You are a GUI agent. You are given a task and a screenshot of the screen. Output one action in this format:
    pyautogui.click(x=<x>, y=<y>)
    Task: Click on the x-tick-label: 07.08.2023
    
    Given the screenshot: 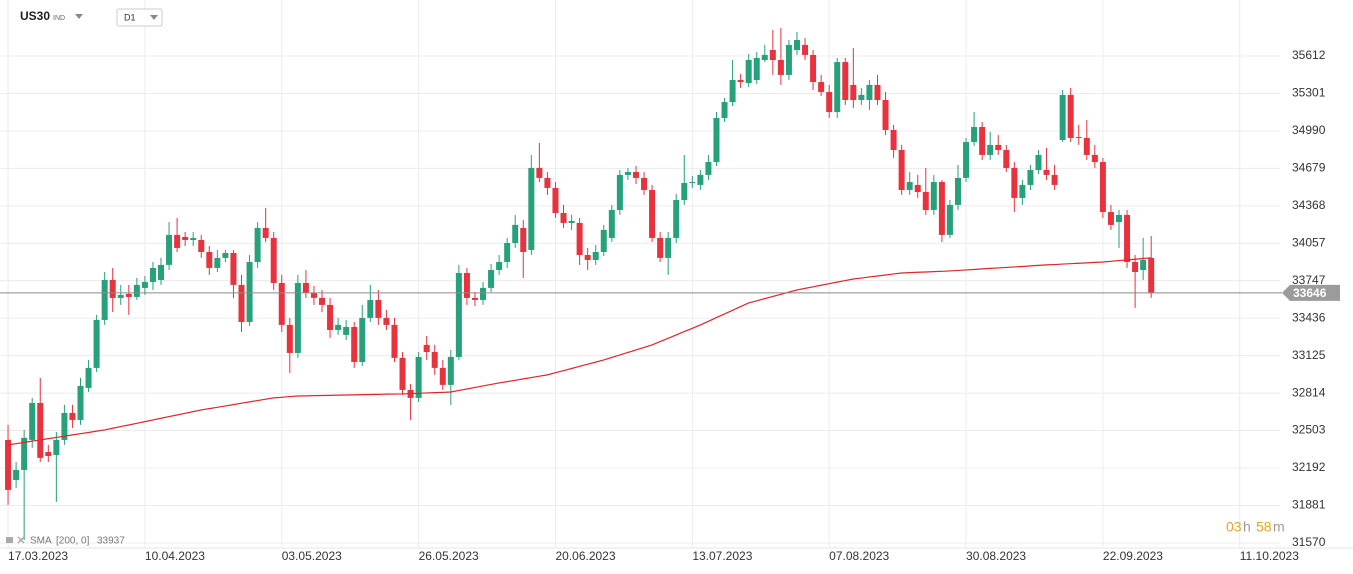 What is the action you would take?
    pyautogui.click(x=859, y=556)
    